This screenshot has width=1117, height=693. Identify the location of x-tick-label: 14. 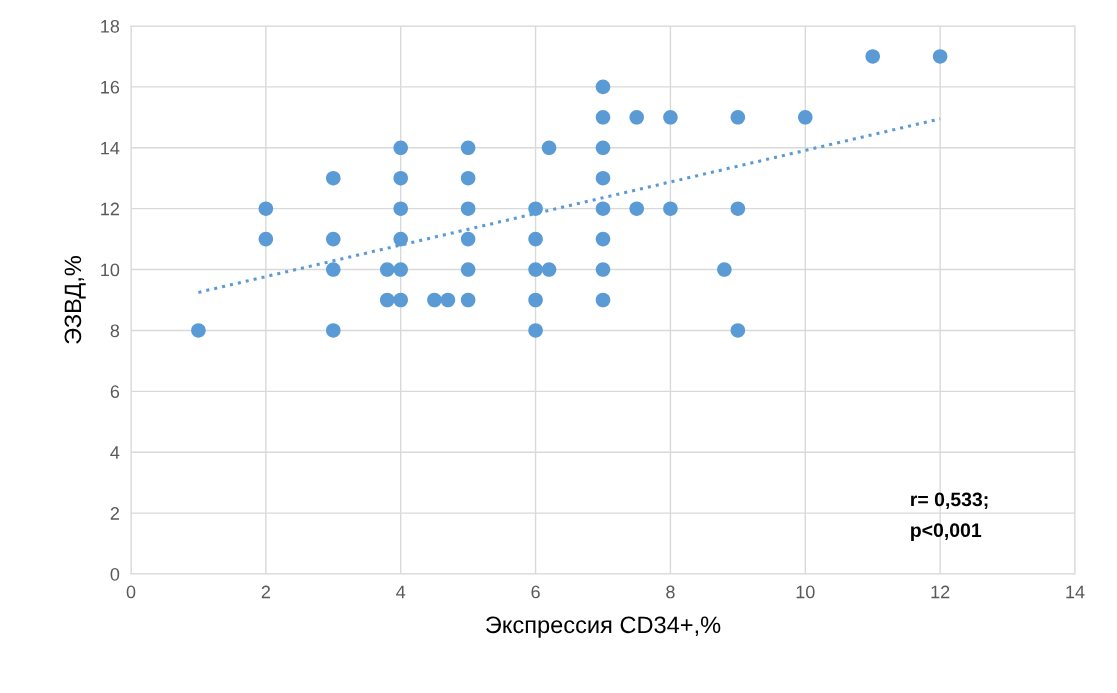
(1075, 592).